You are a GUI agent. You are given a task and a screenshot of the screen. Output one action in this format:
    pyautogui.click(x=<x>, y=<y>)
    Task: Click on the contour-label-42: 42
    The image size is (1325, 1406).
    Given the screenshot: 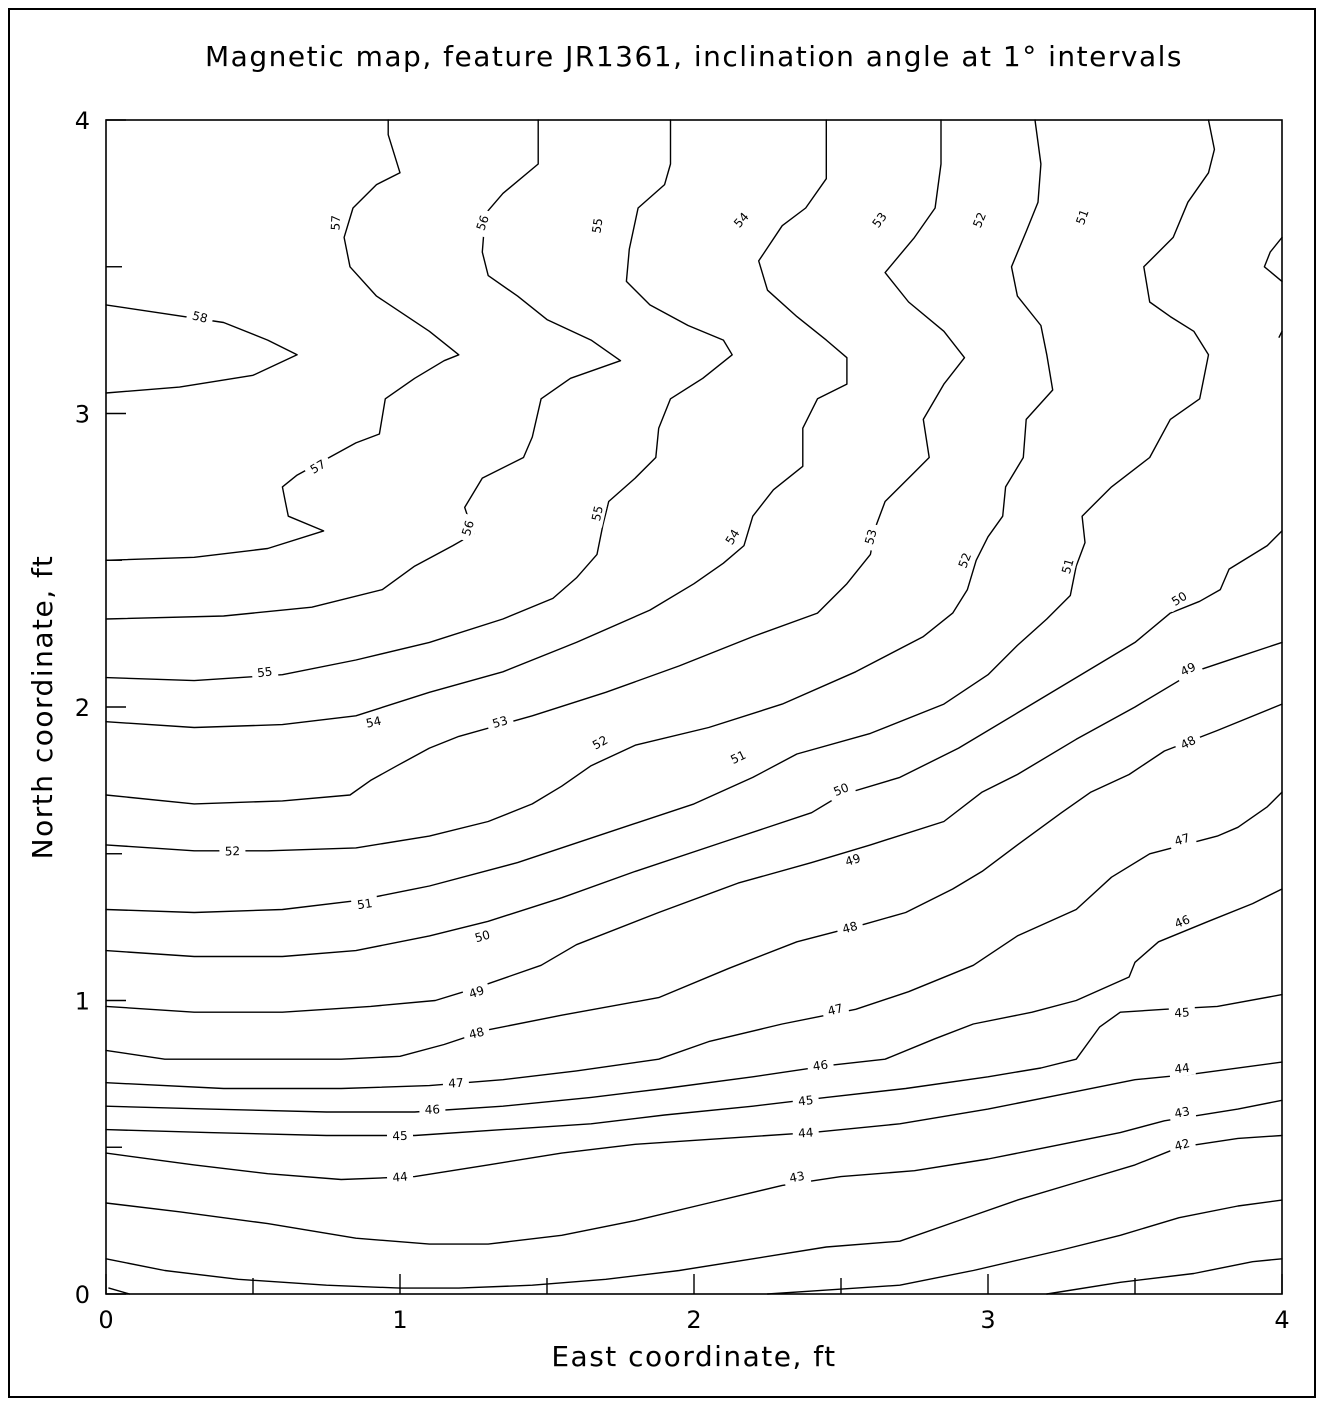 What is the action you would take?
    pyautogui.click(x=1182, y=1144)
    